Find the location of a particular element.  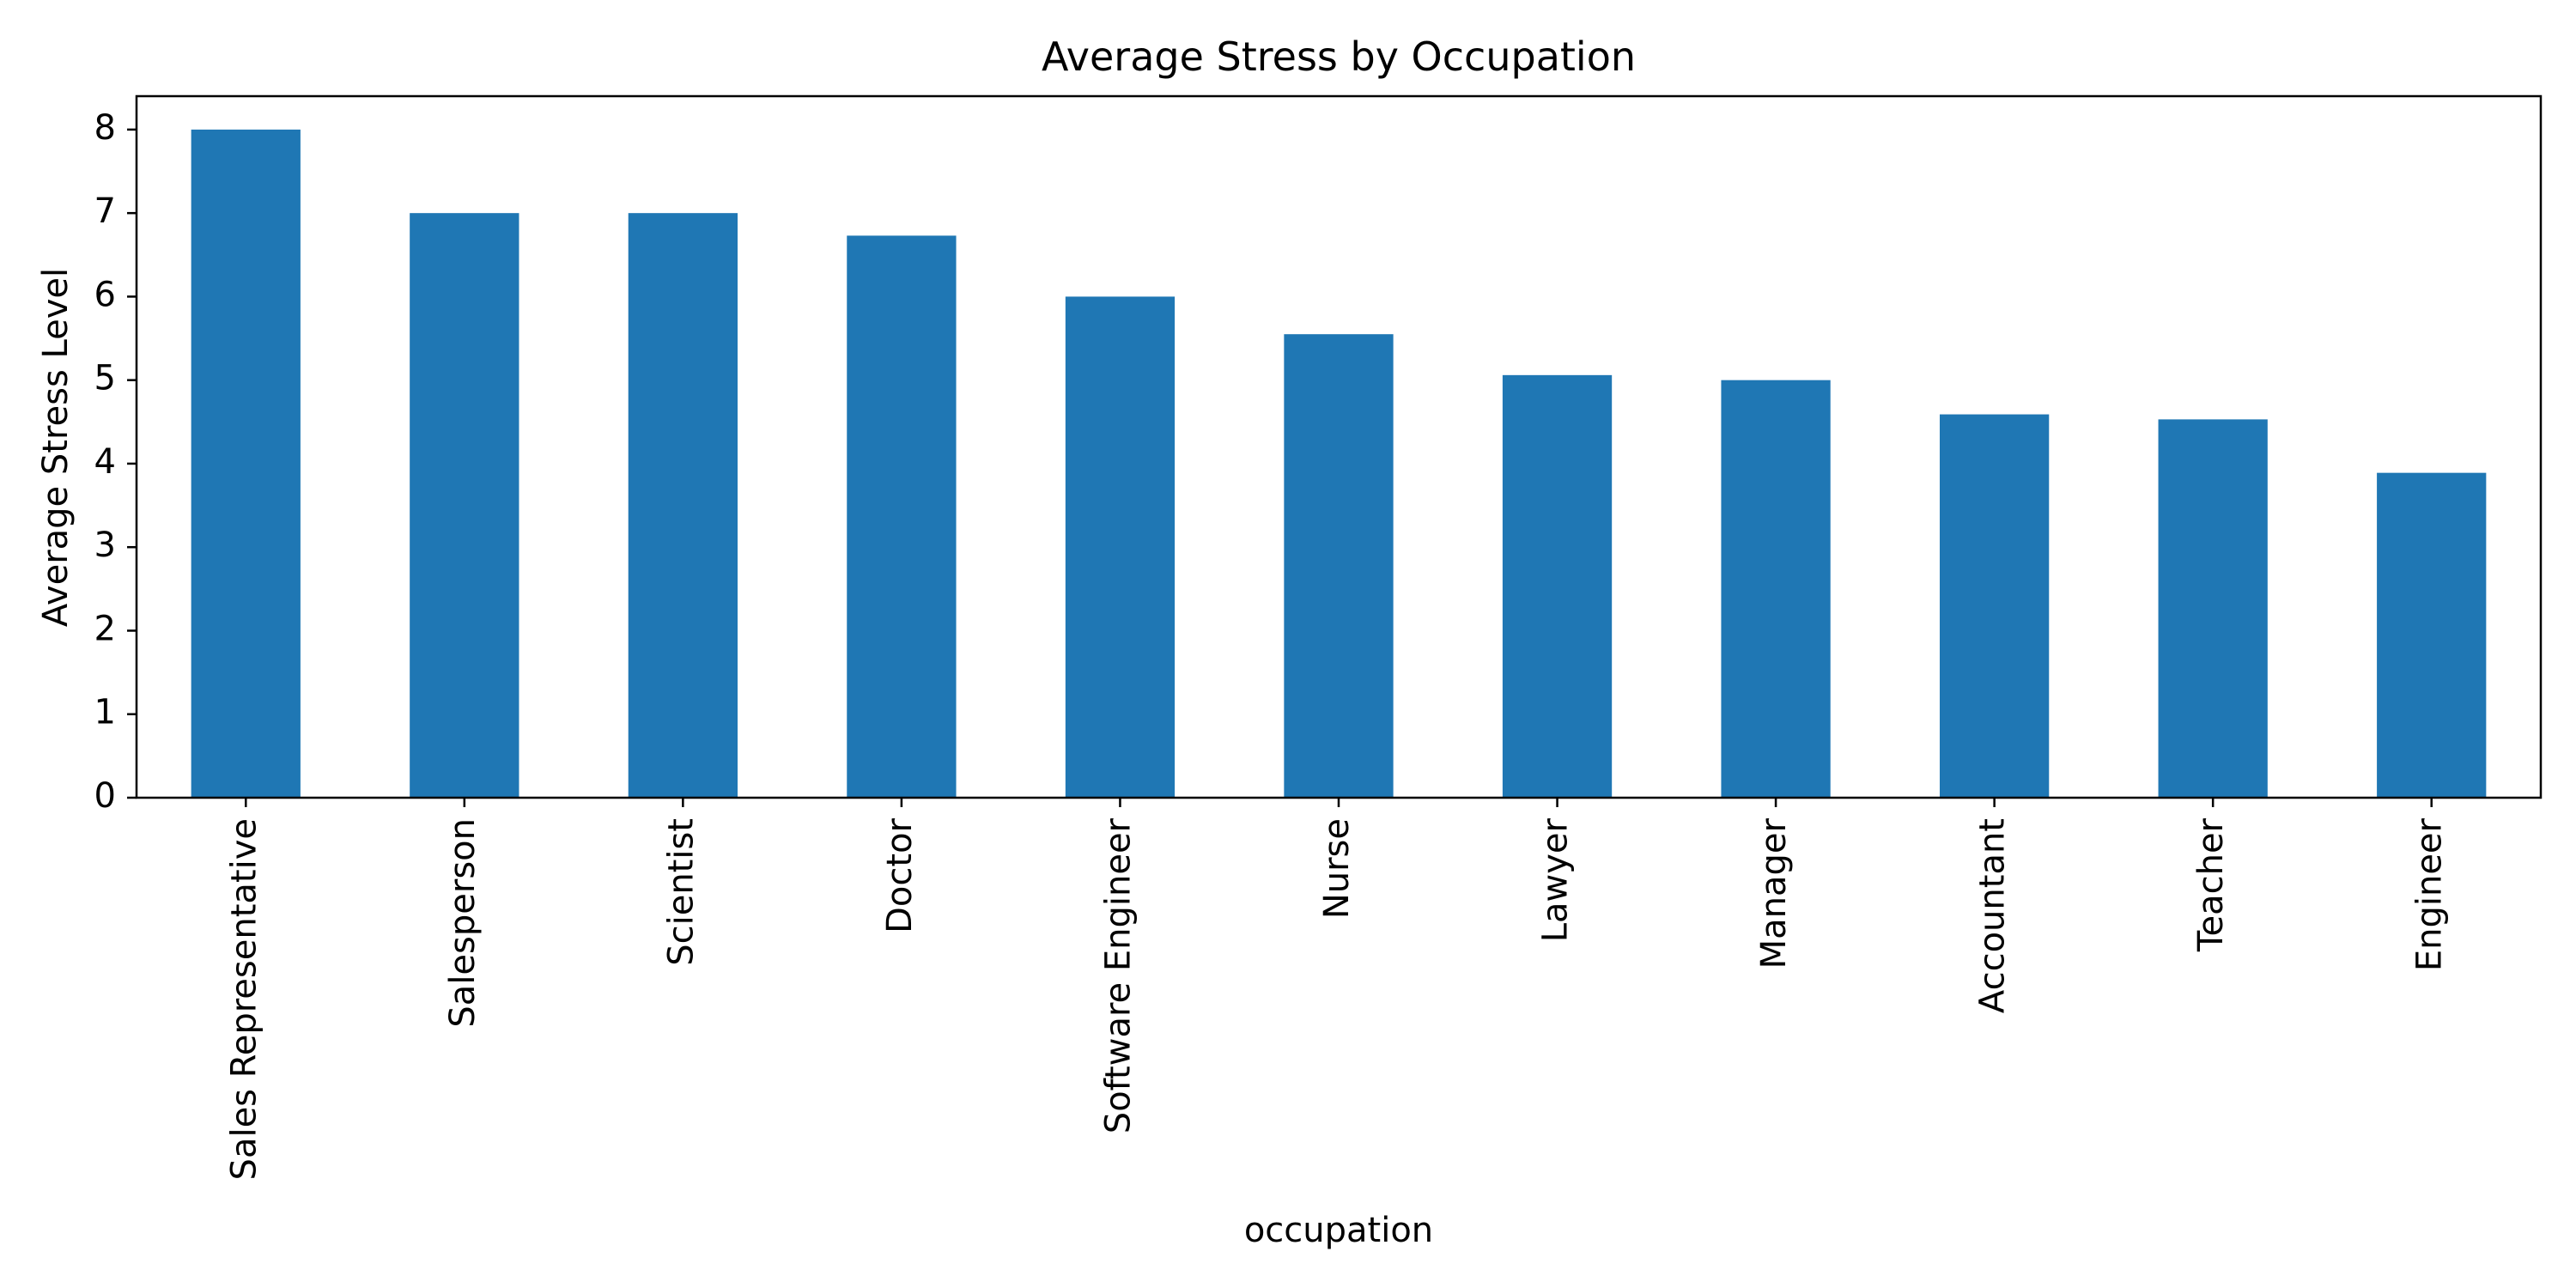

x-tick-label: Doctor is located at coordinates (900, 875).